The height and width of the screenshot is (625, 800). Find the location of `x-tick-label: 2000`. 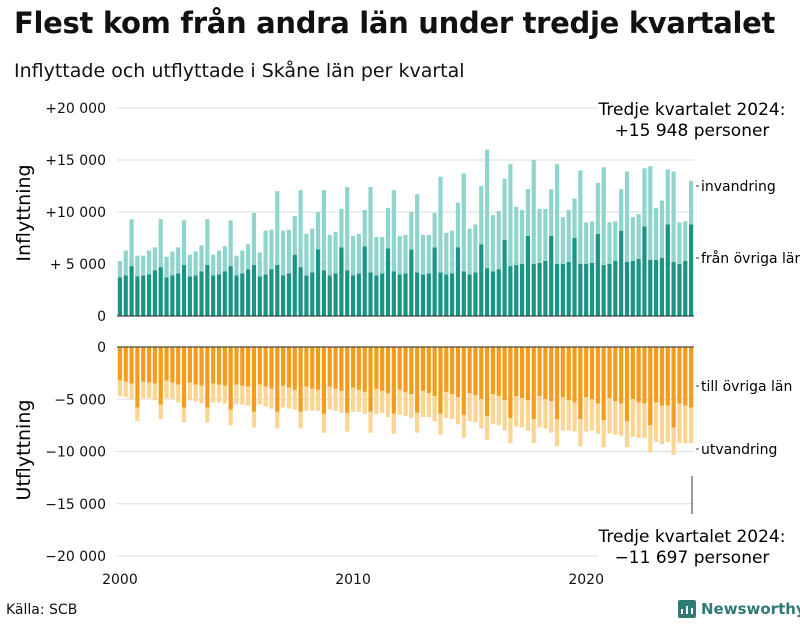

x-tick-label: 2000 is located at coordinates (120, 580).